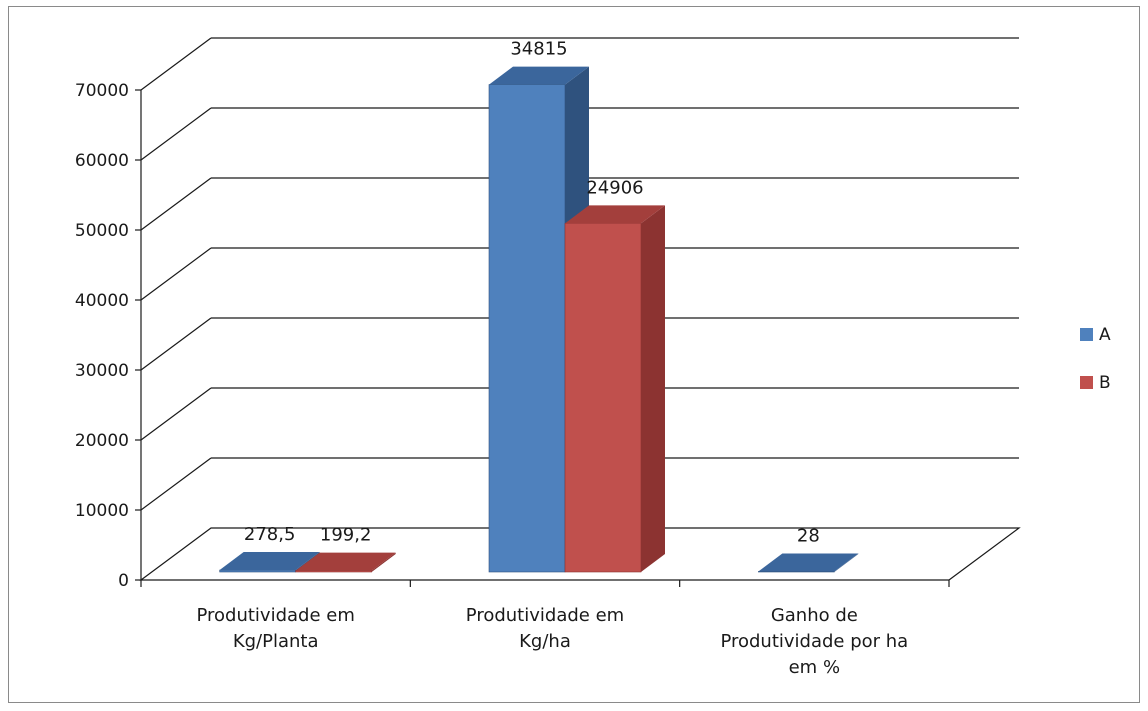 This screenshot has height=711, width=1148. I want to click on legend-label: B, so click(1105, 383).